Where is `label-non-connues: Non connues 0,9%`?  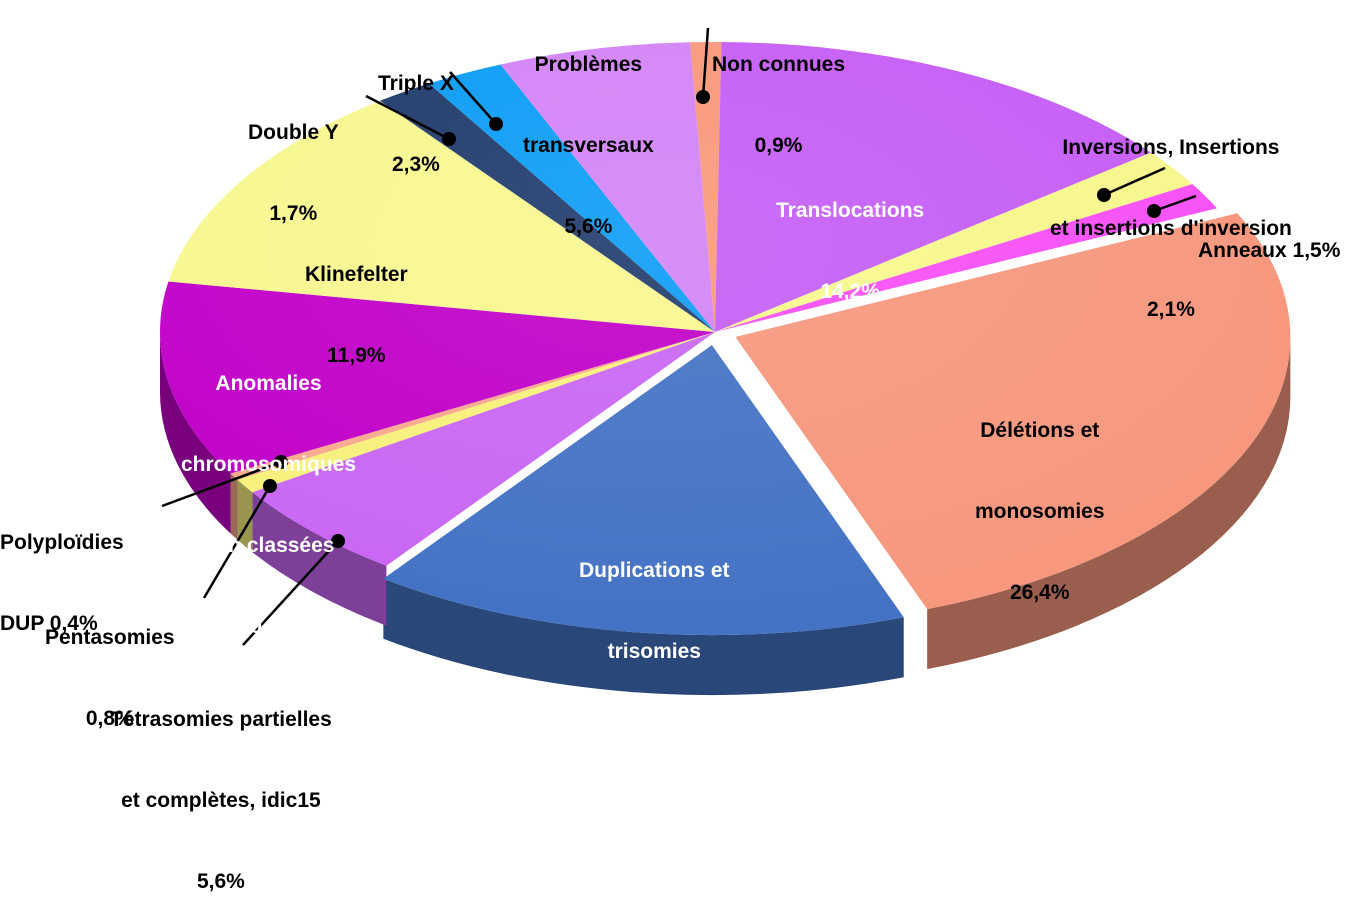
label-non-connues: Non connues 0,9% is located at coordinates (779, 105).